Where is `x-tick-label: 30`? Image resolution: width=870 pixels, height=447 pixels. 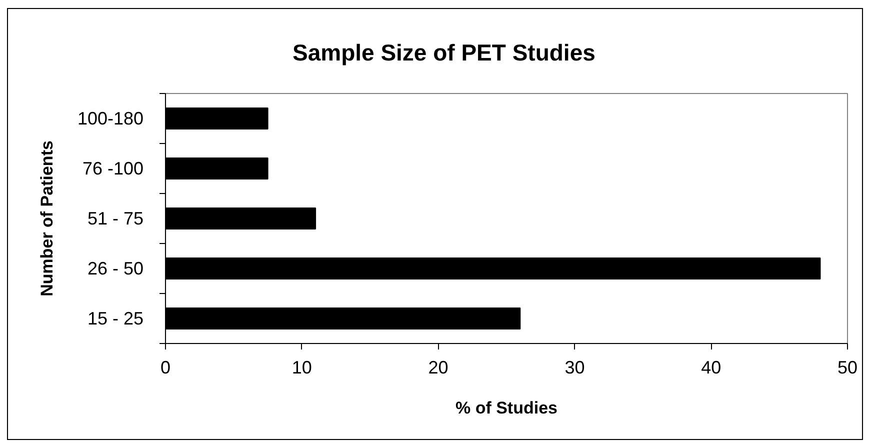 x-tick-label: 30 is located at coordinates (574, 368).